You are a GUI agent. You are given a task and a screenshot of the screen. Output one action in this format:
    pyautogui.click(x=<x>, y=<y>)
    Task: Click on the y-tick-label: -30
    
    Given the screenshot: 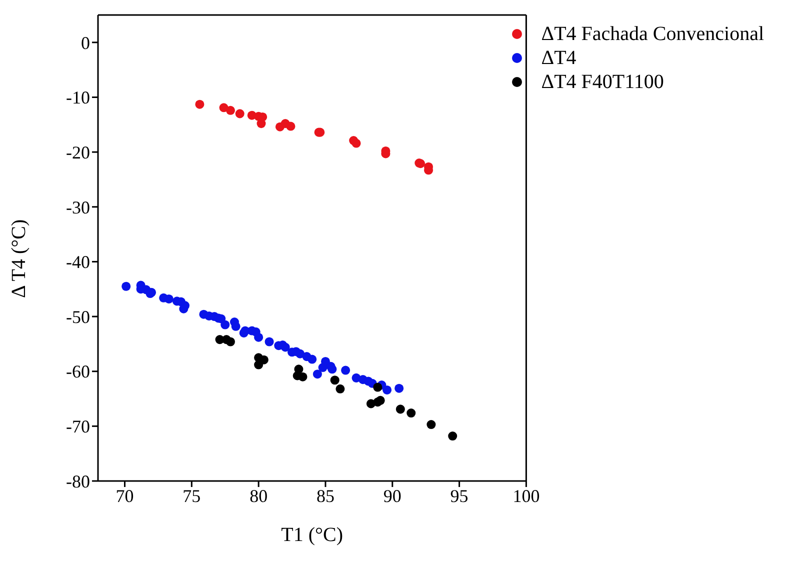 What is the action you would take?
    pyautogui.click(x=78, y=207)
    